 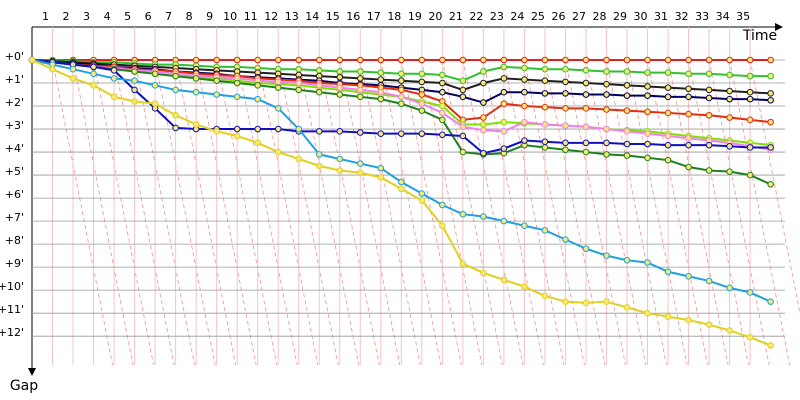 I want to click on y-tick-label: +8', so click(x=14, y=240).